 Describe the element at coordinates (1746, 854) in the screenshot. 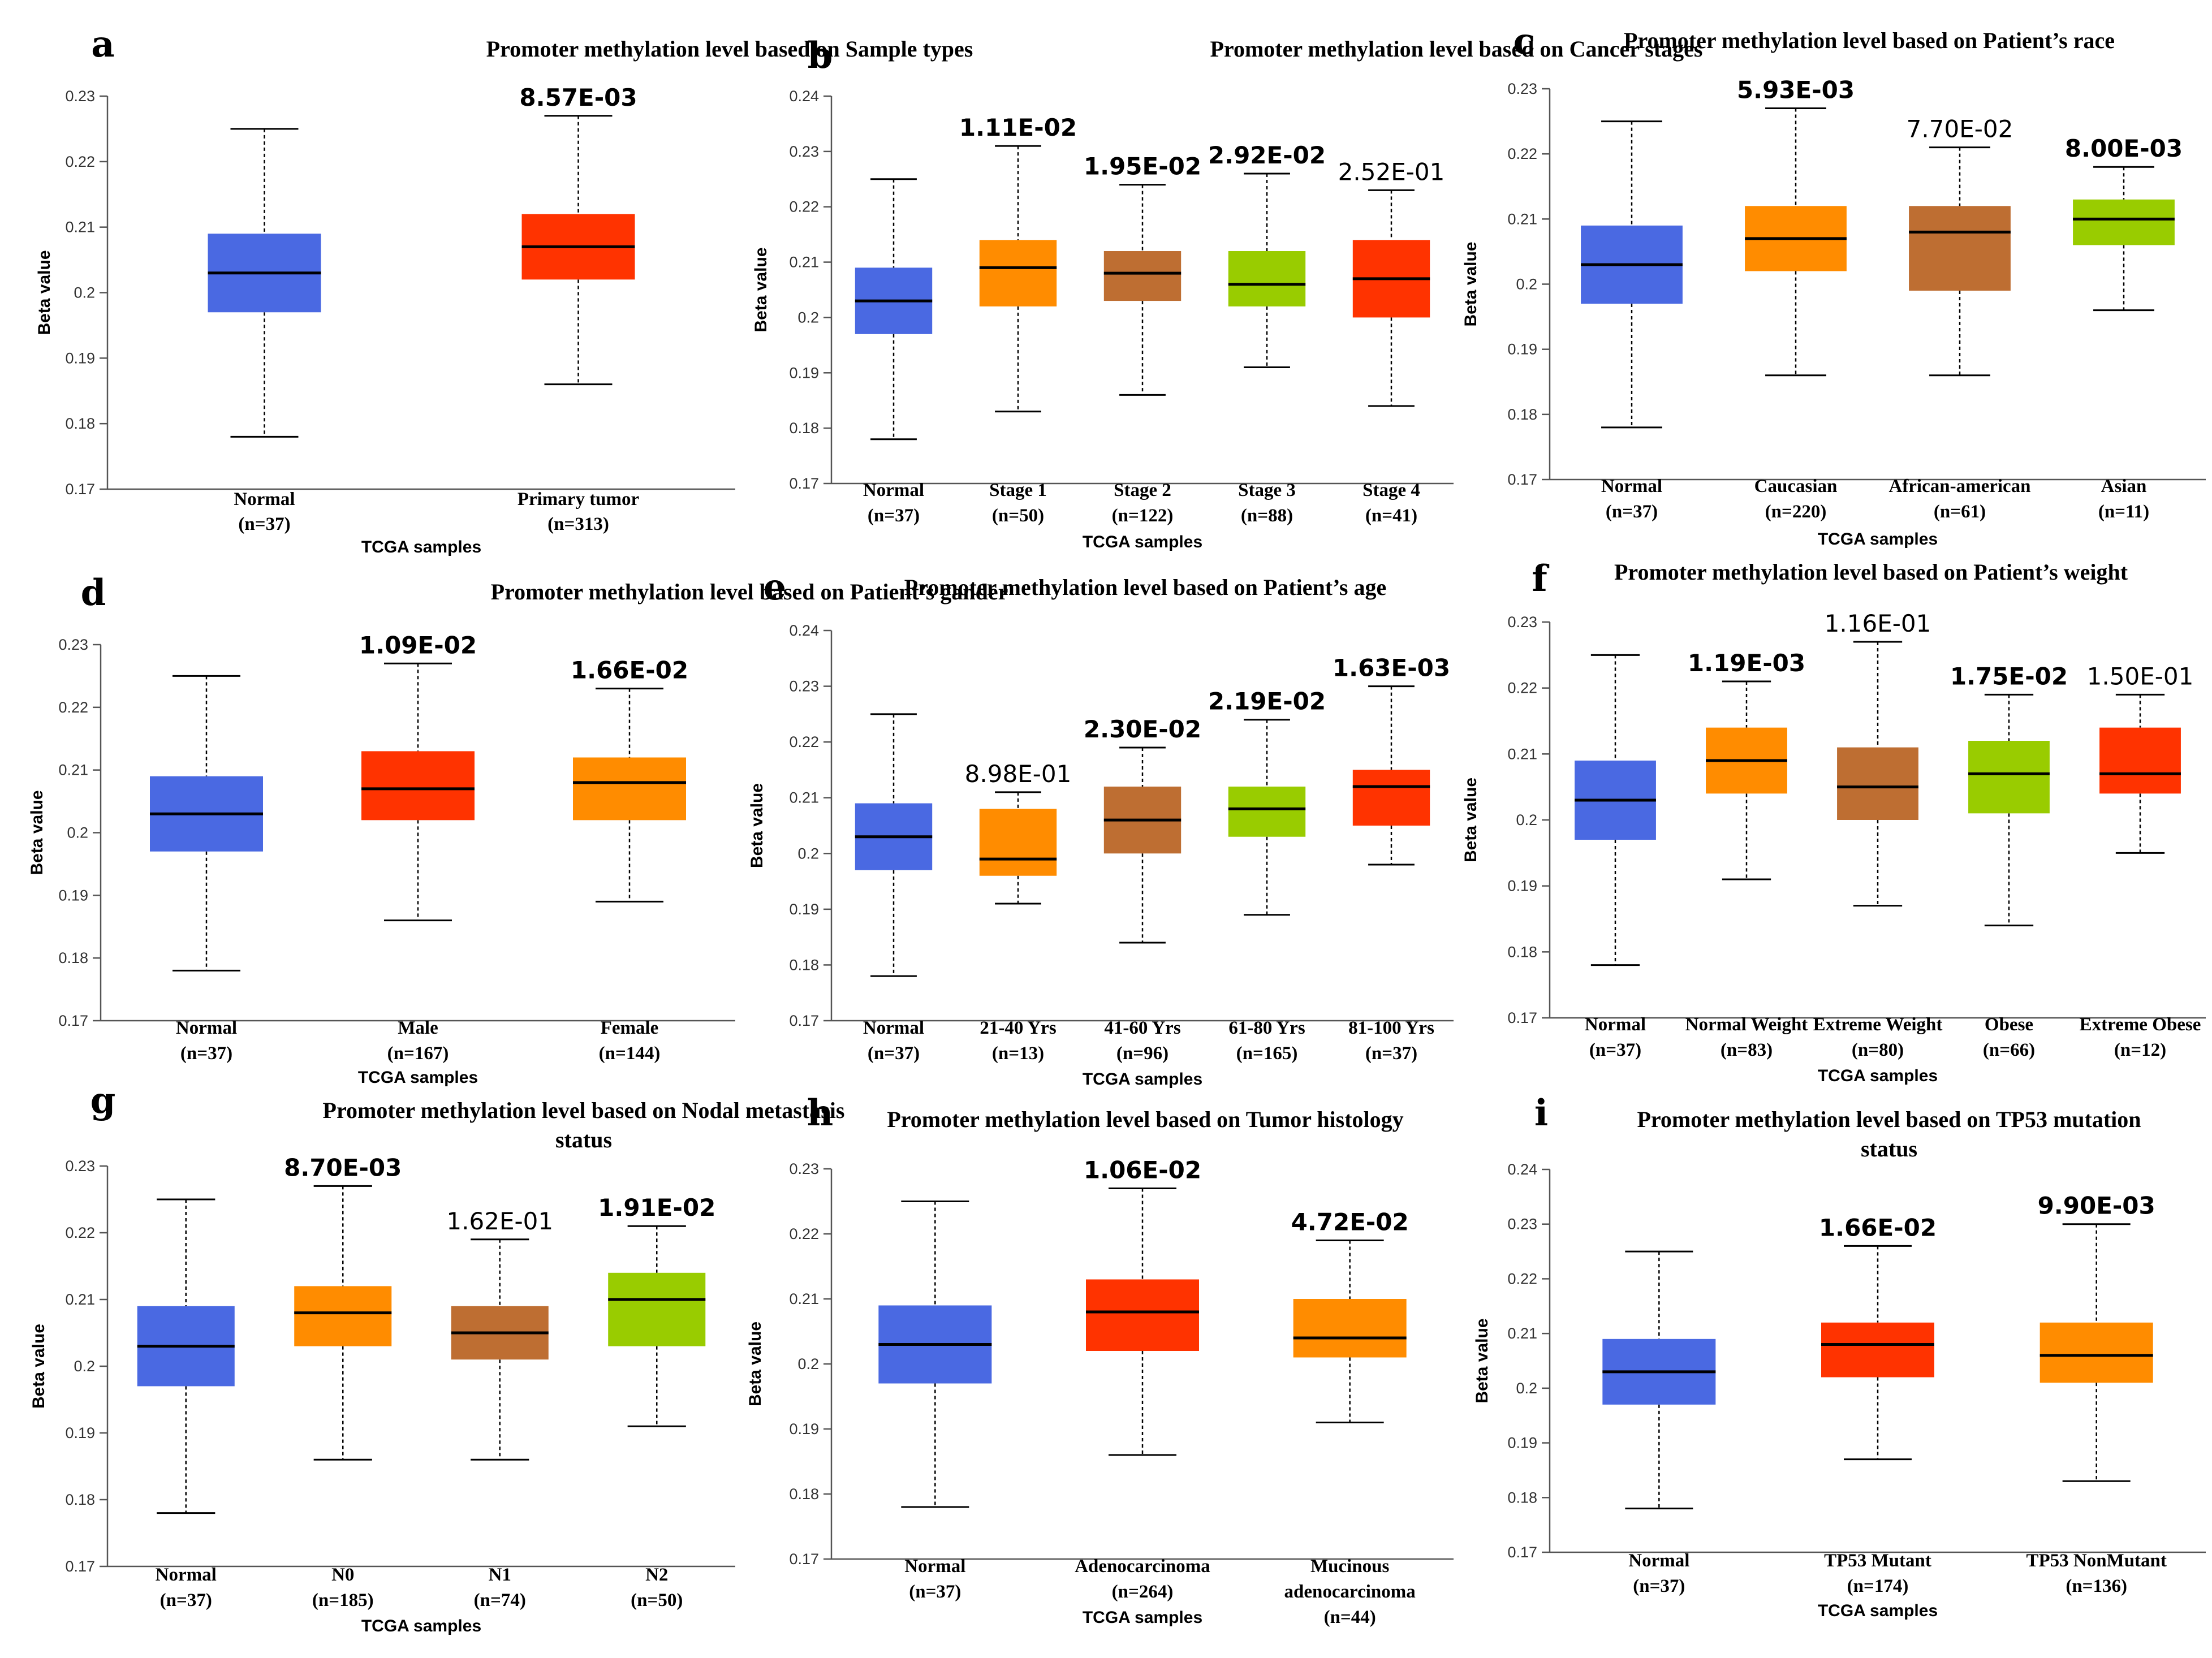

I see `box-group: 1.19E-03 Normal Weight (n=83)` at that location.